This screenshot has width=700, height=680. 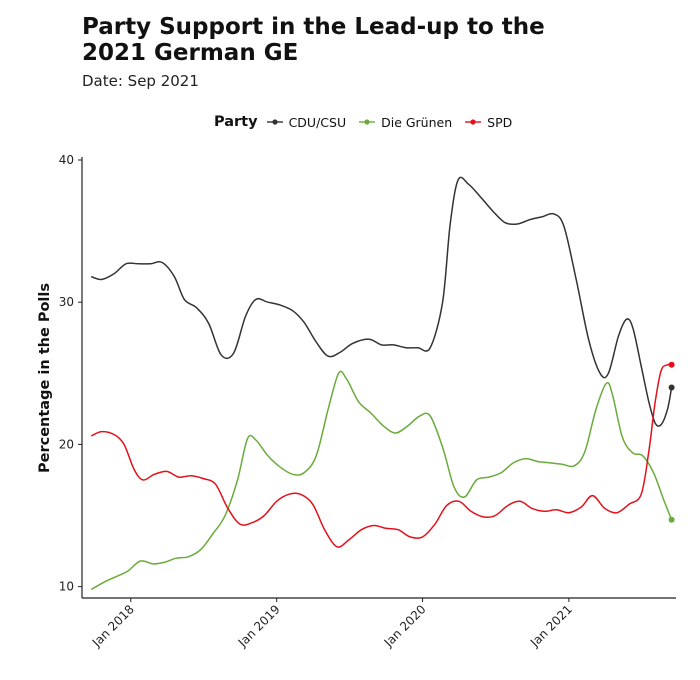 I want to click on legend-item-spd: SPD, so click(x=488, y=122).